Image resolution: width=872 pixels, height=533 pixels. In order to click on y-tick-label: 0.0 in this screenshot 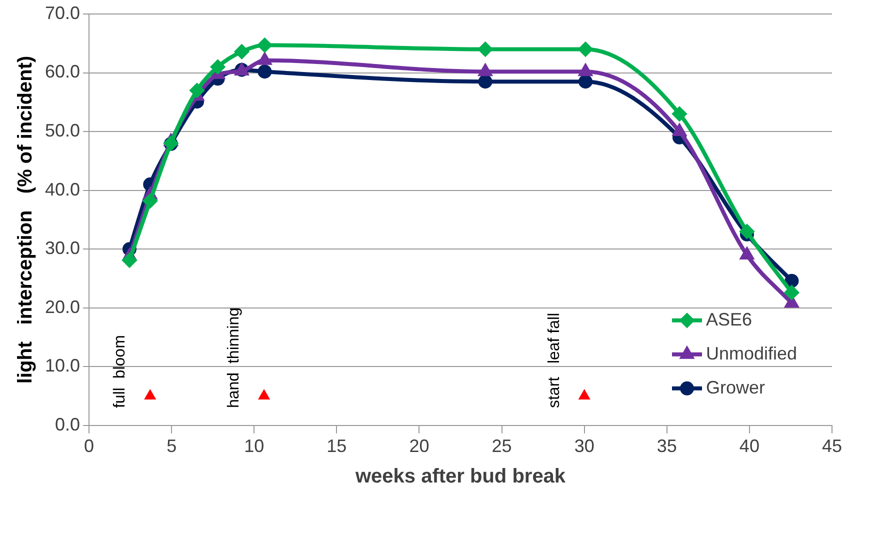, I will do `click(67, 424)`.